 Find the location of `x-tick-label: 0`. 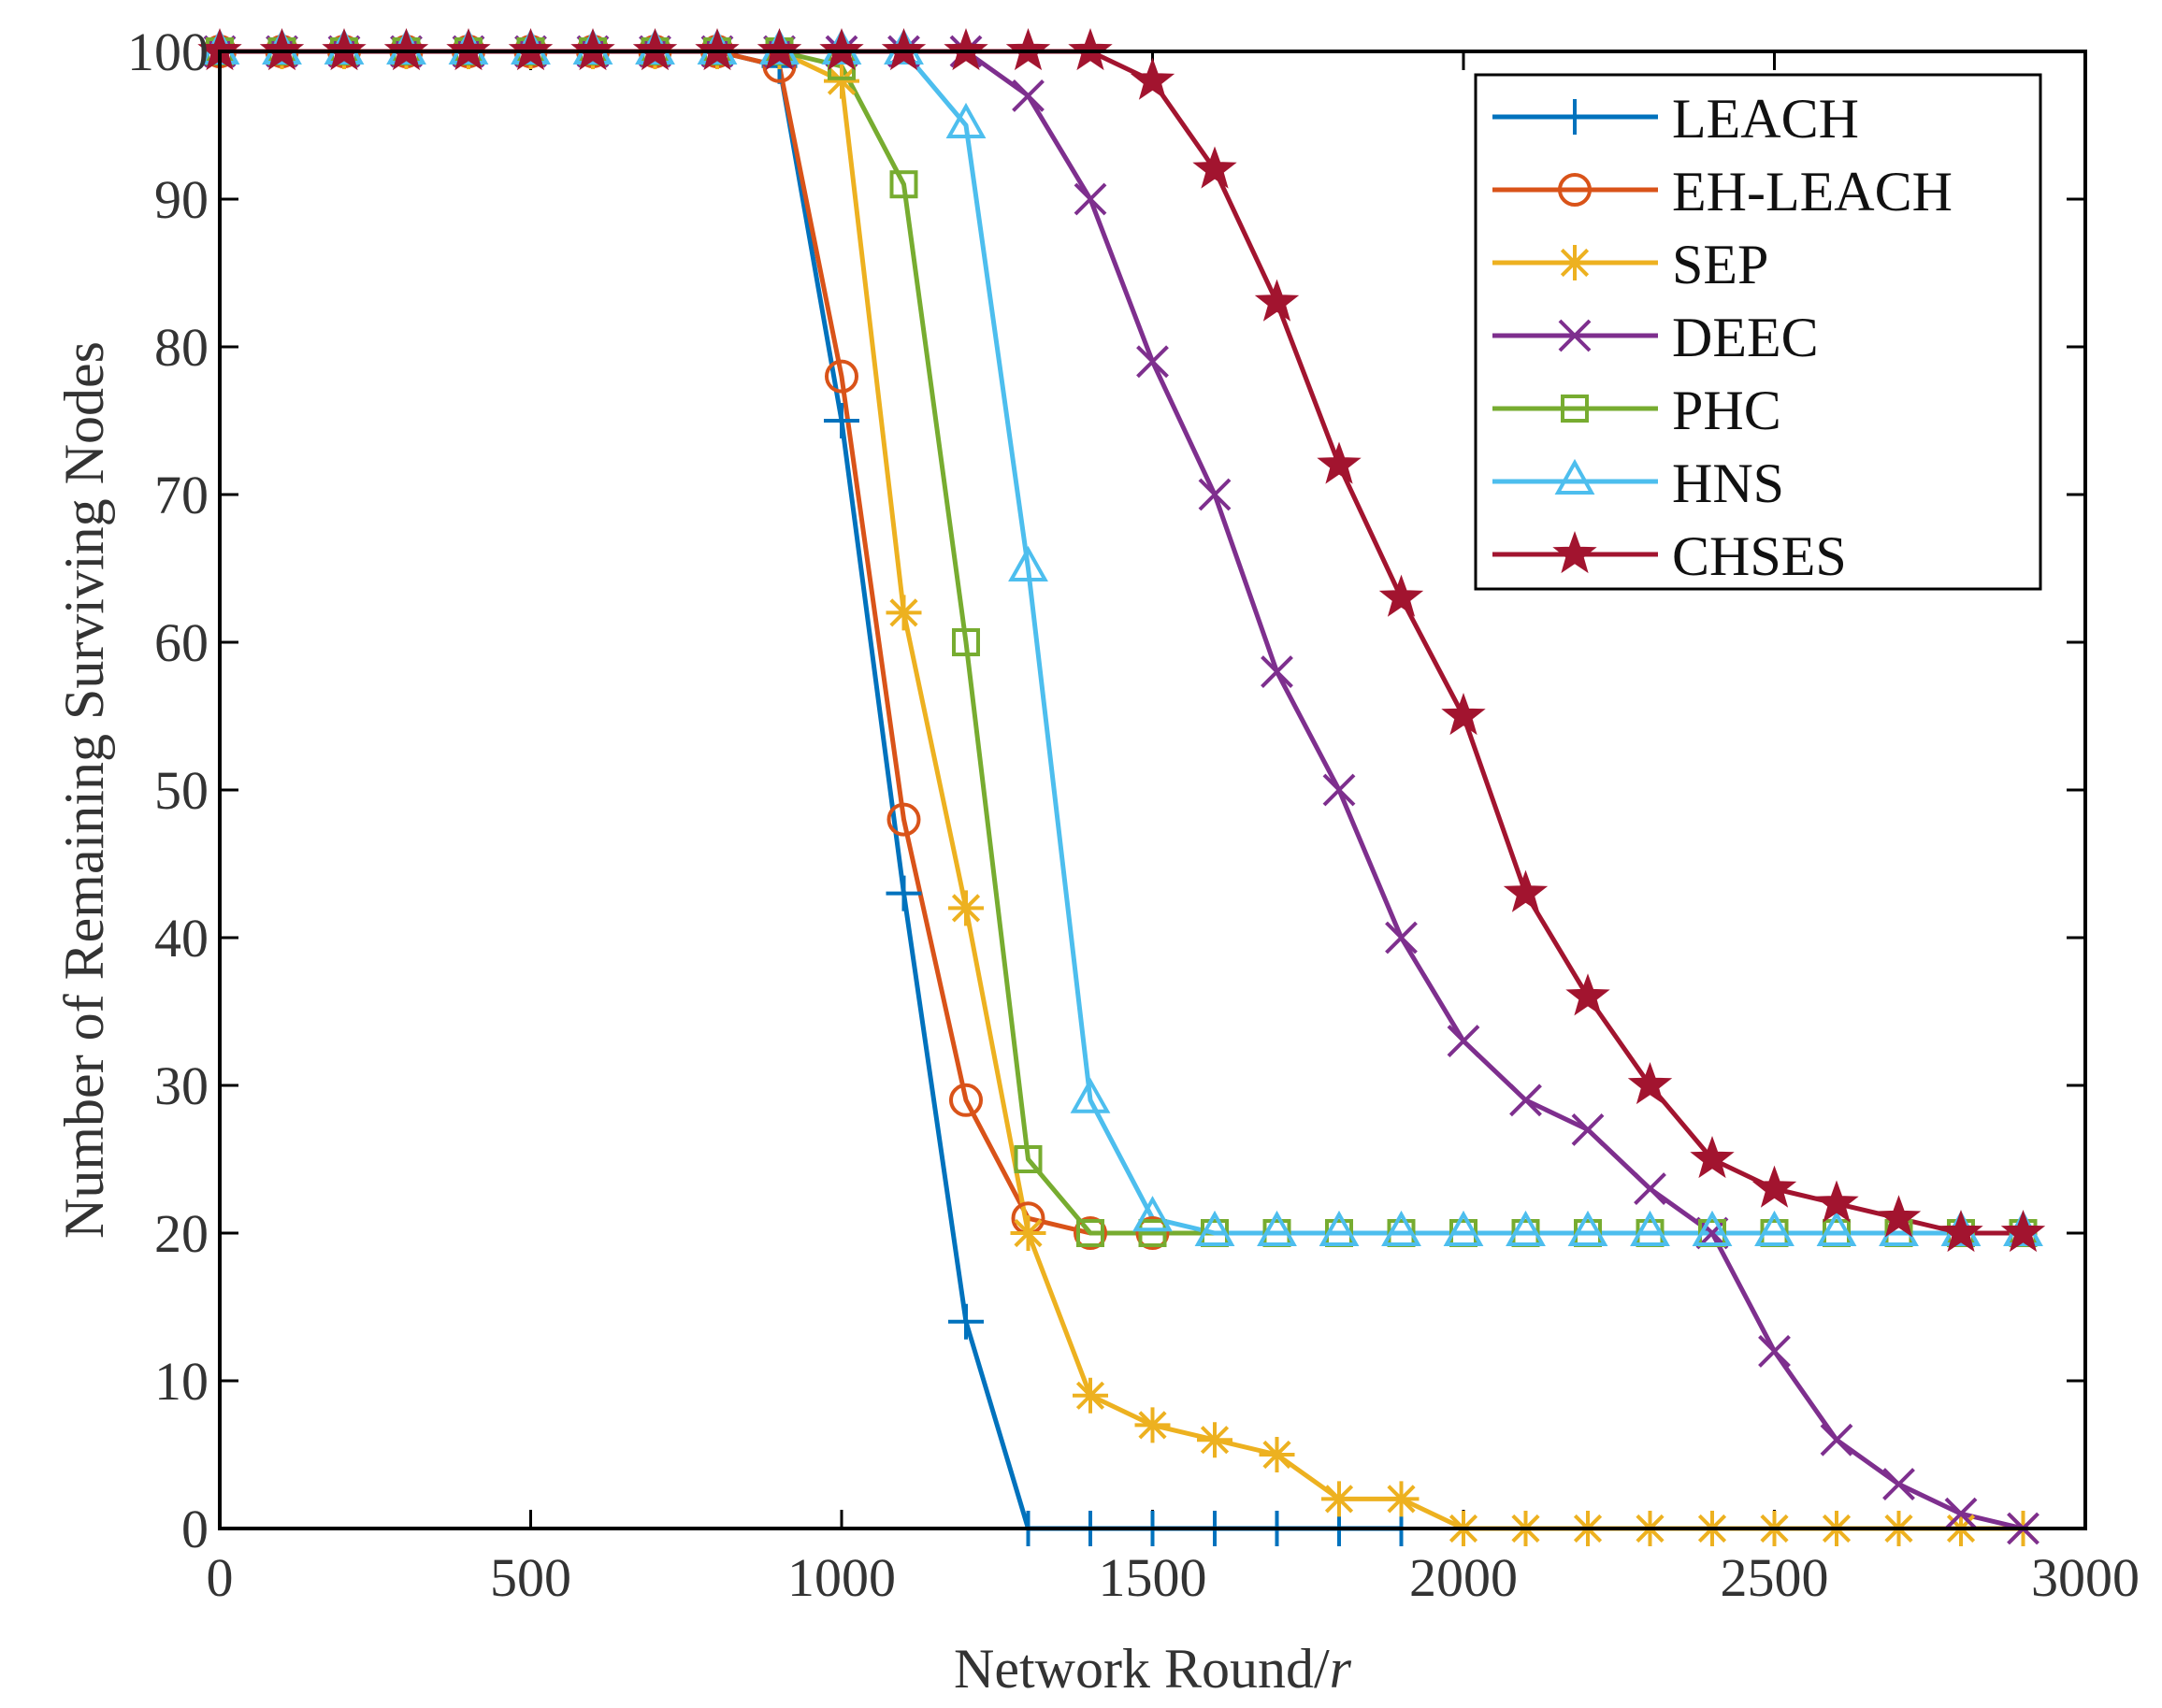

x-tick-label: 0 is located at coordinates (220, 1577).